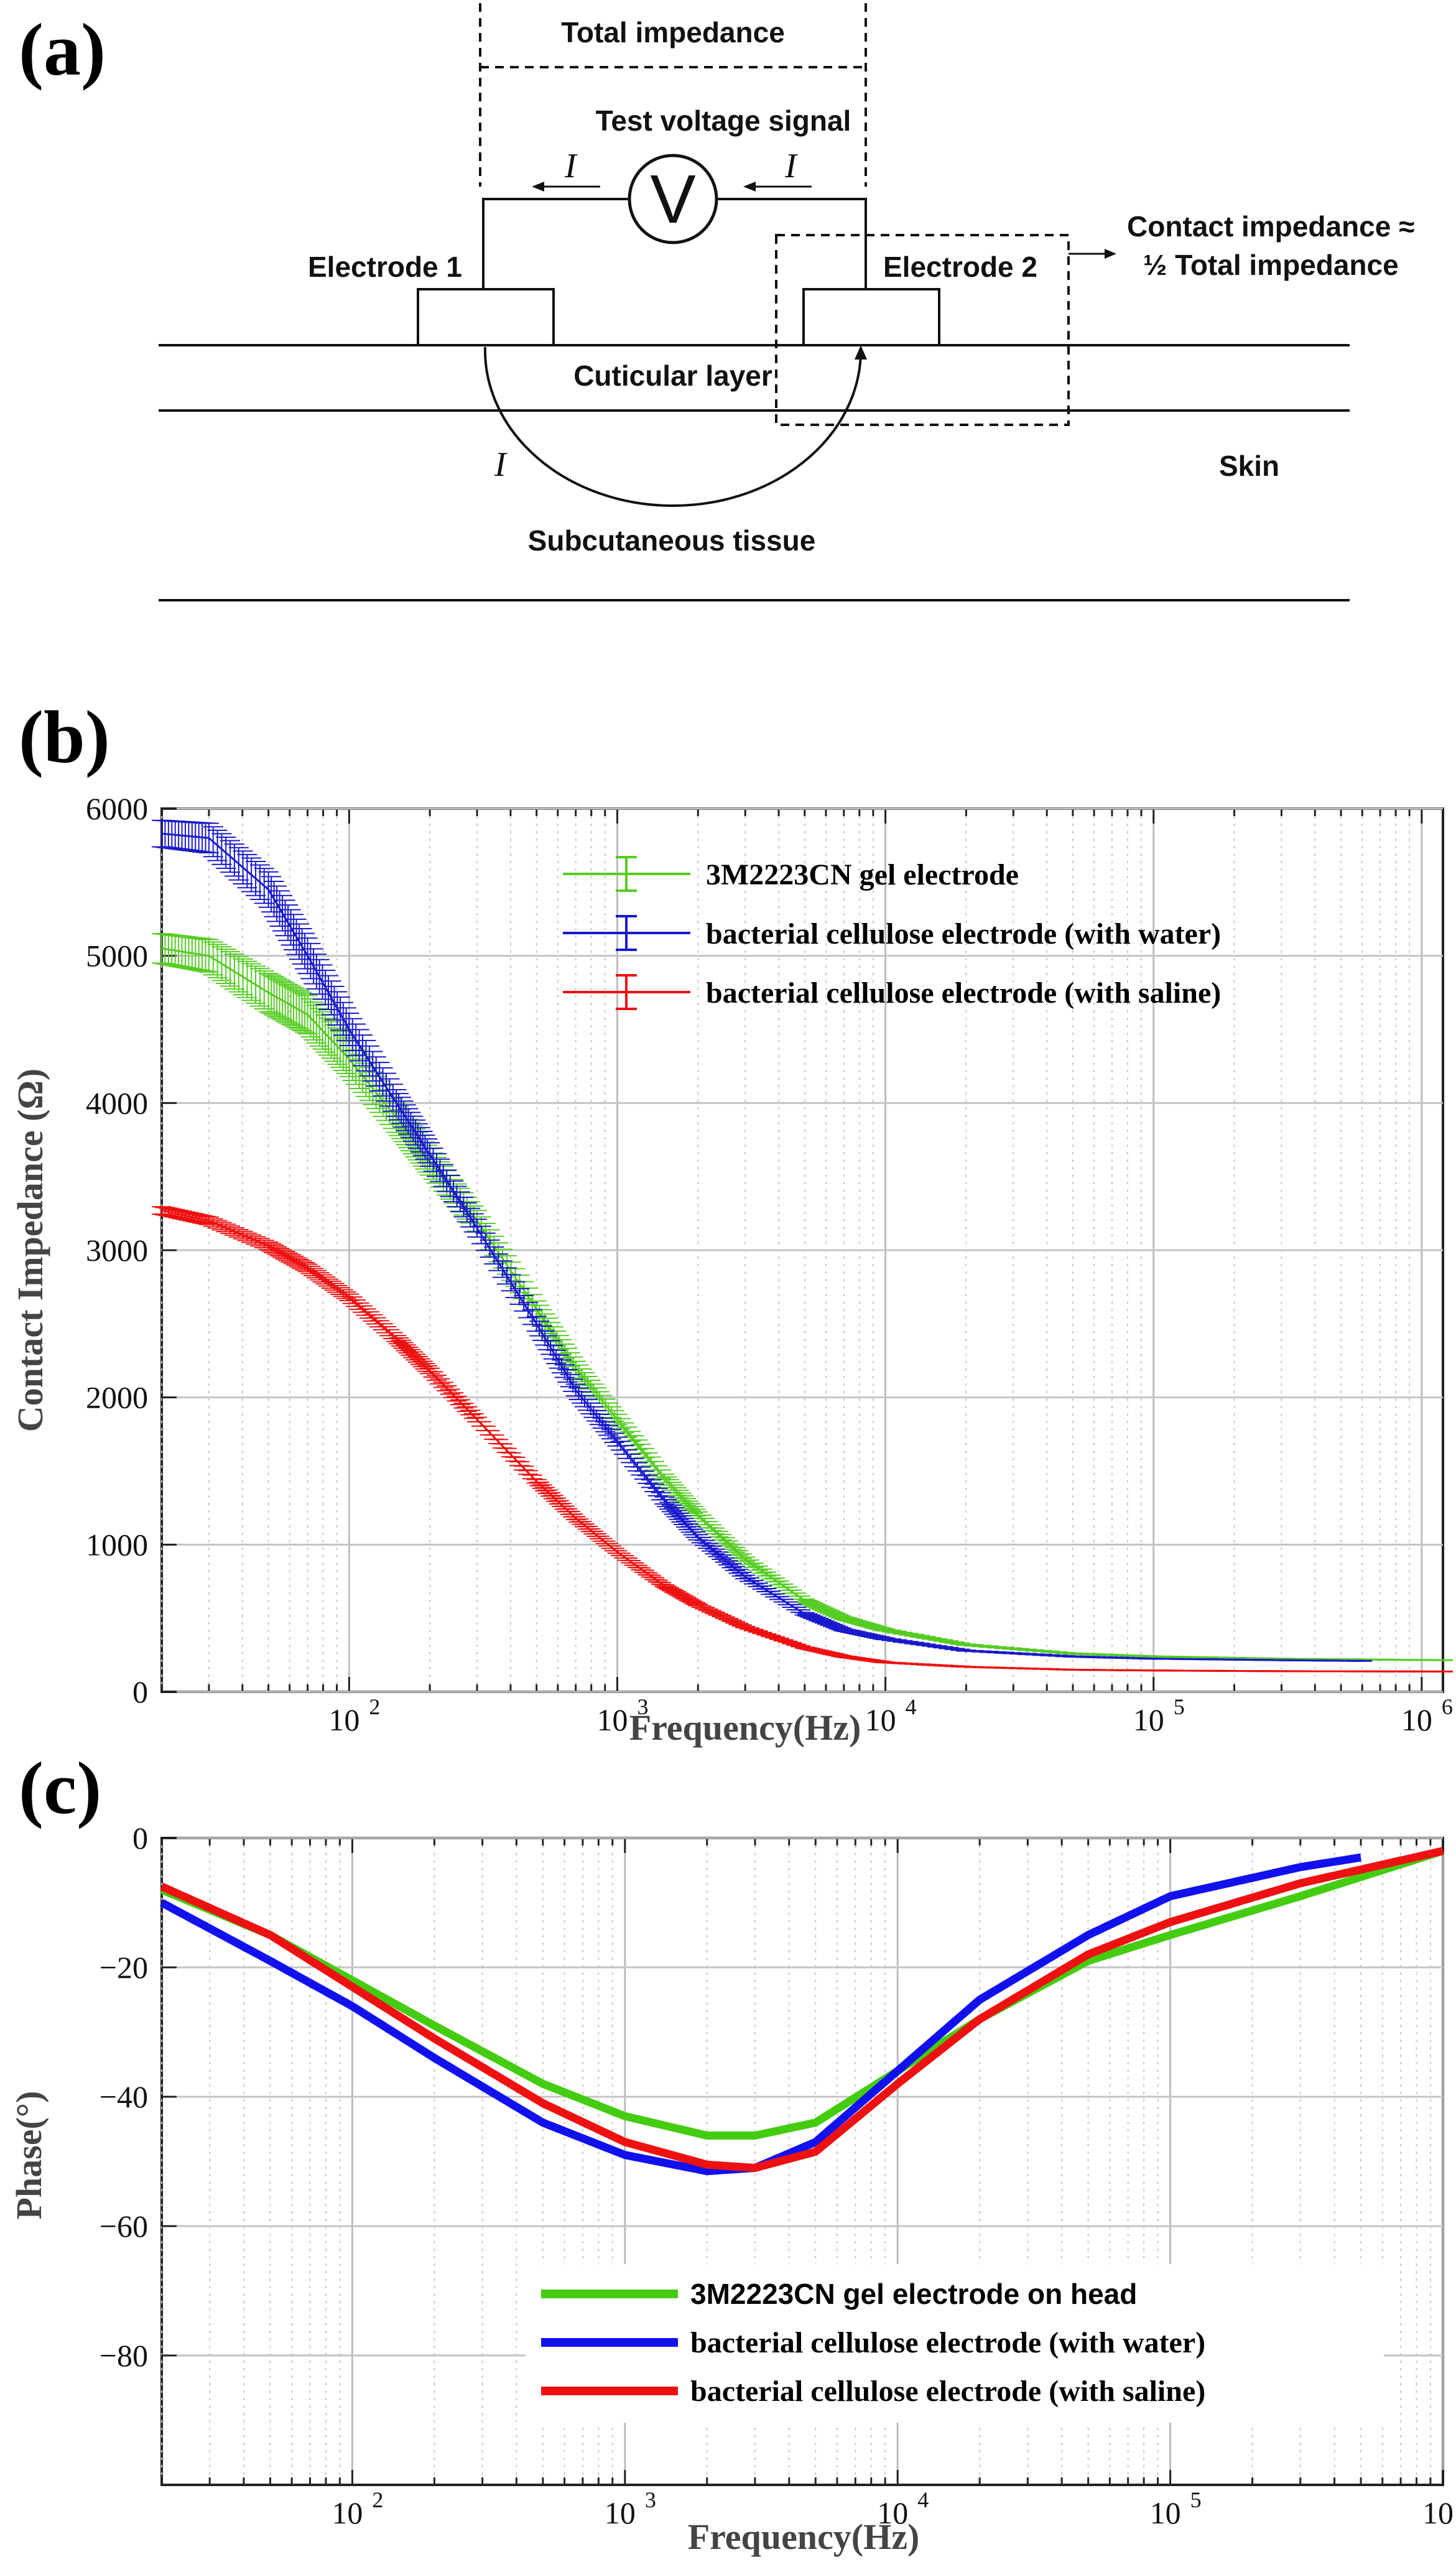 The image size is (1456, 2562). I want to click on legend-c-gel-text: 3M2223CN gel electrode on head, so click(913, 2294).